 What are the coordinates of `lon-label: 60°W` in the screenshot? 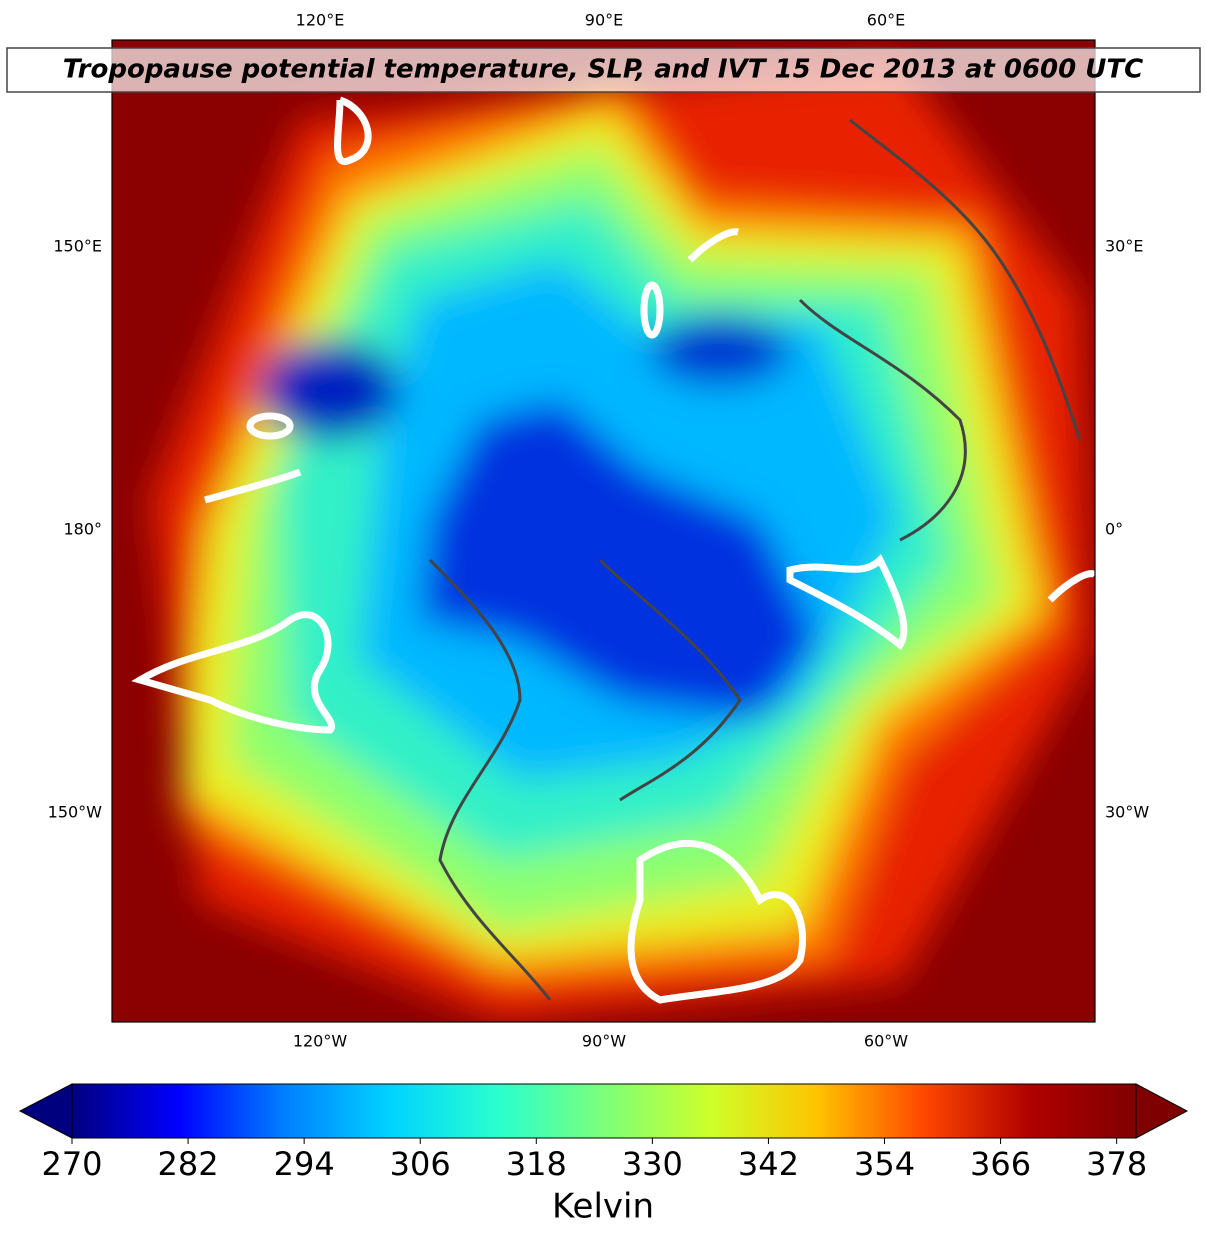 It's located at (886, 1041).